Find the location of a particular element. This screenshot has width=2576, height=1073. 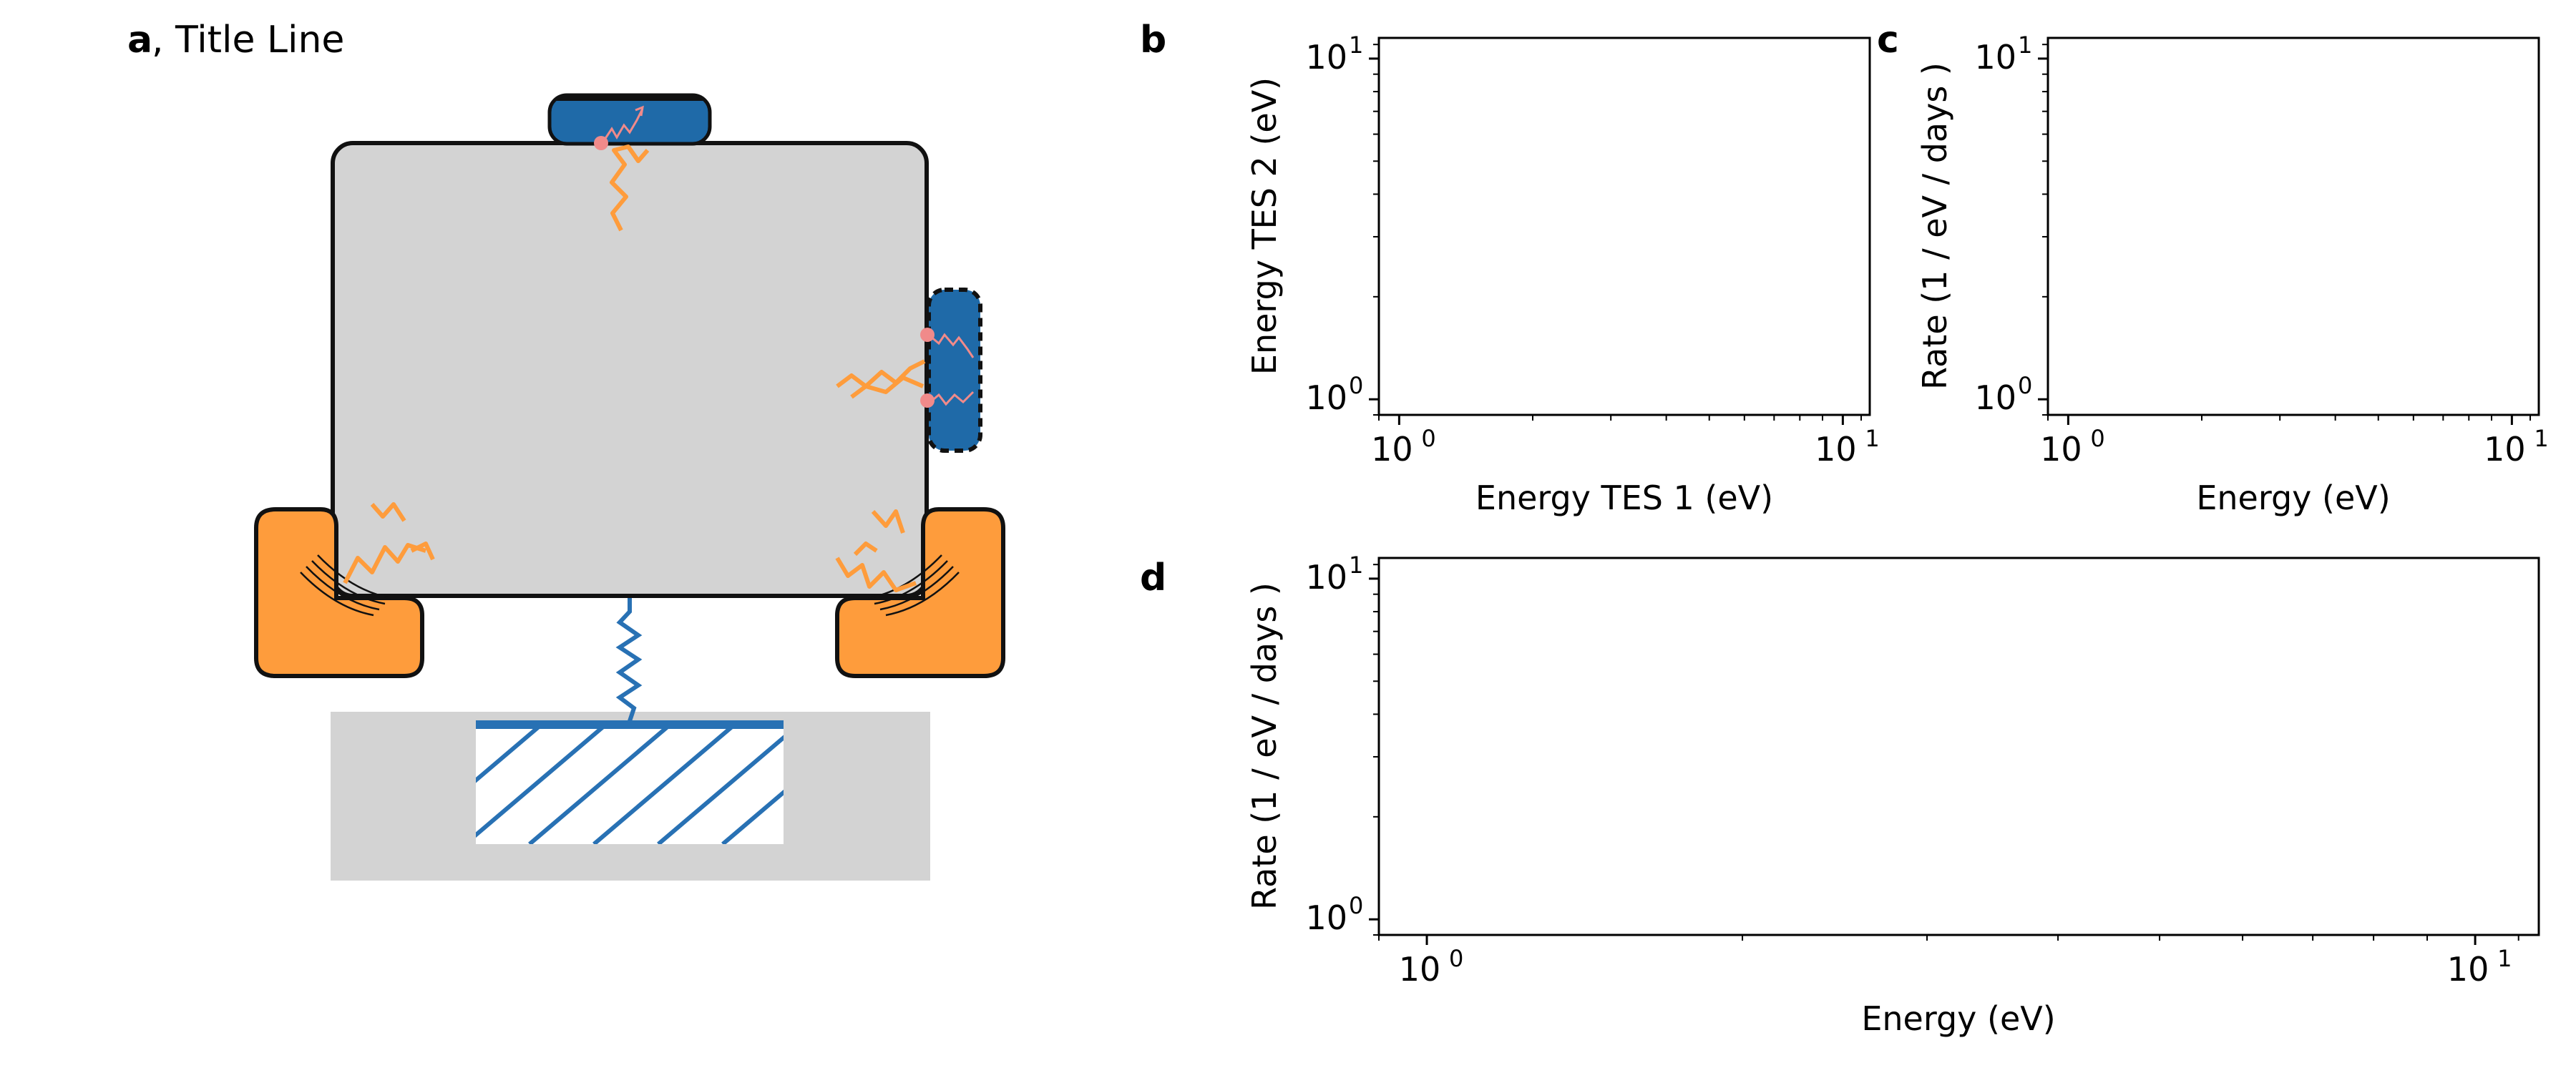

x-axis-label: Energy TES 1 (eV) is located at coordinates (1624, 498).